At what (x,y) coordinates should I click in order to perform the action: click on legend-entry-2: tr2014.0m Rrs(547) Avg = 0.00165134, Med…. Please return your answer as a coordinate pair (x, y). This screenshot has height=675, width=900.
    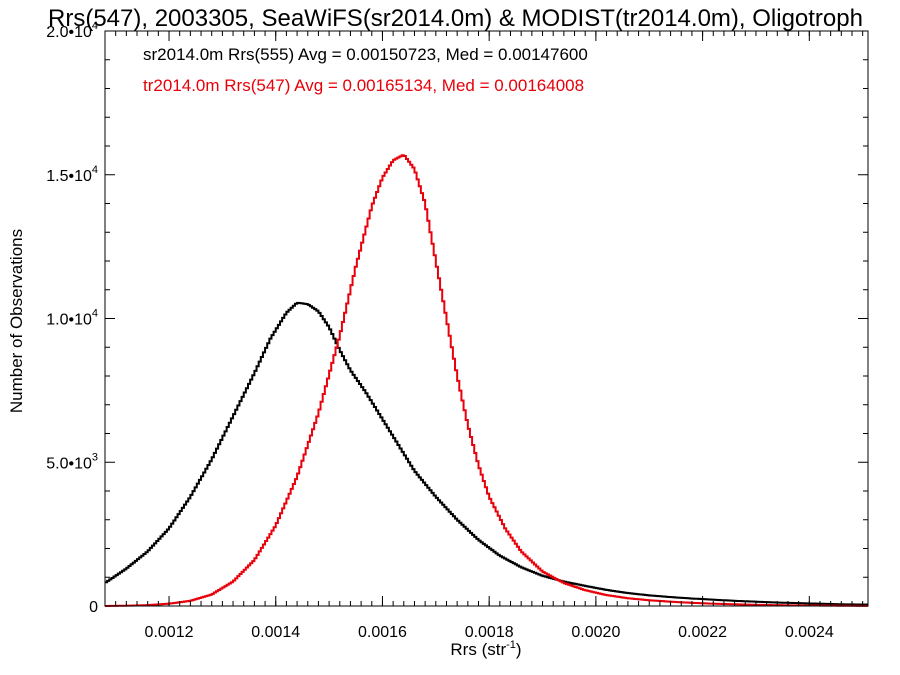
    Looking at the image, I should click on (363, 85).